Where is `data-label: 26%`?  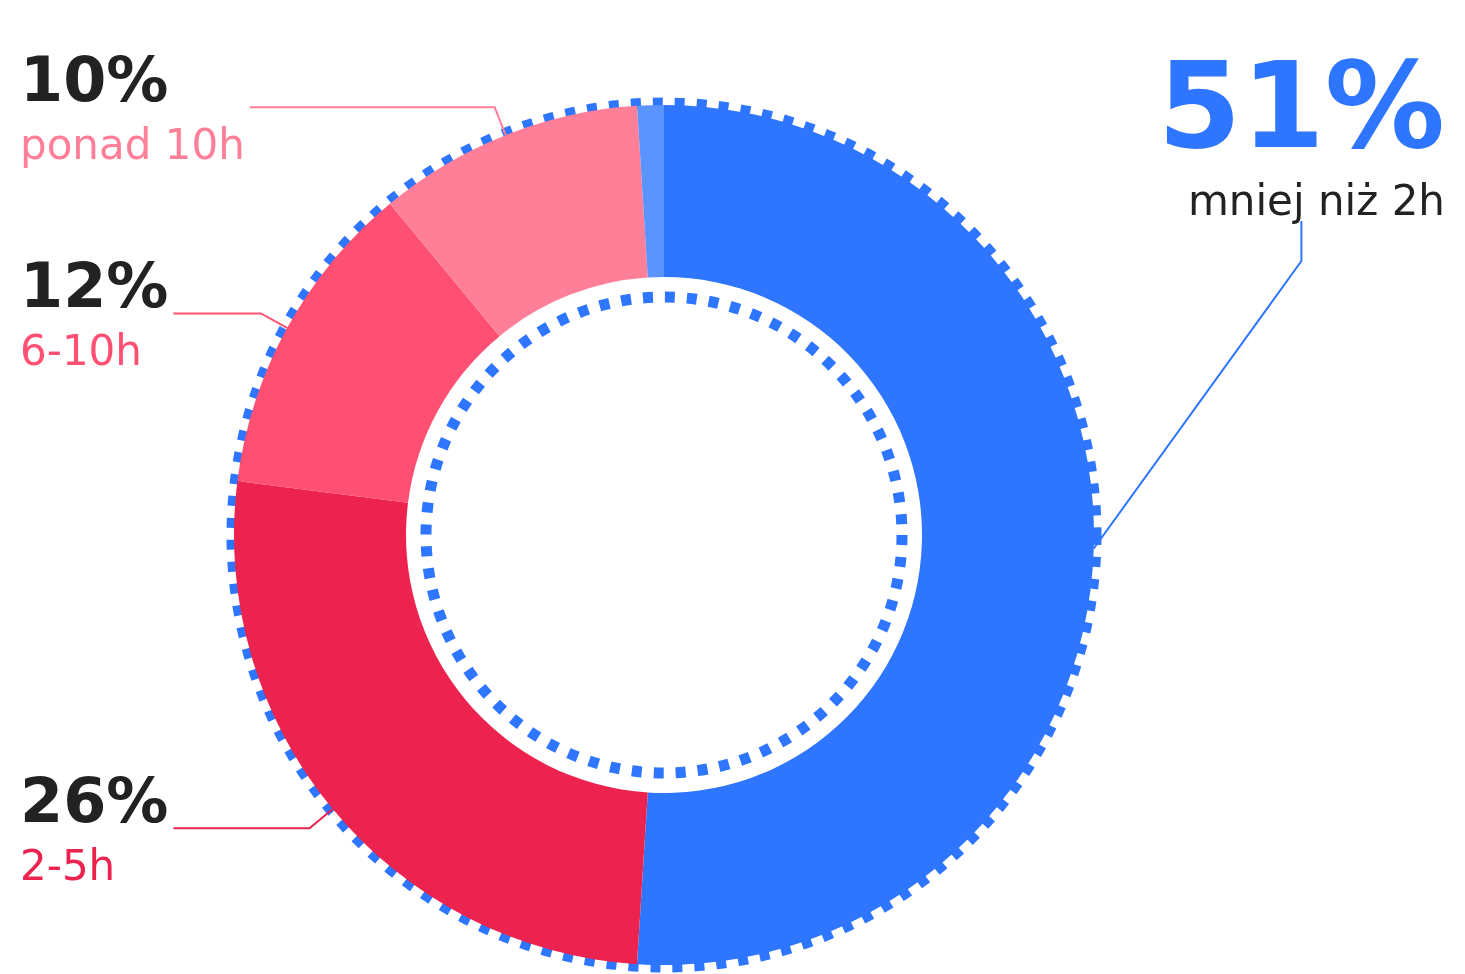 data-label: 26% is located at coordinates (94, 800).